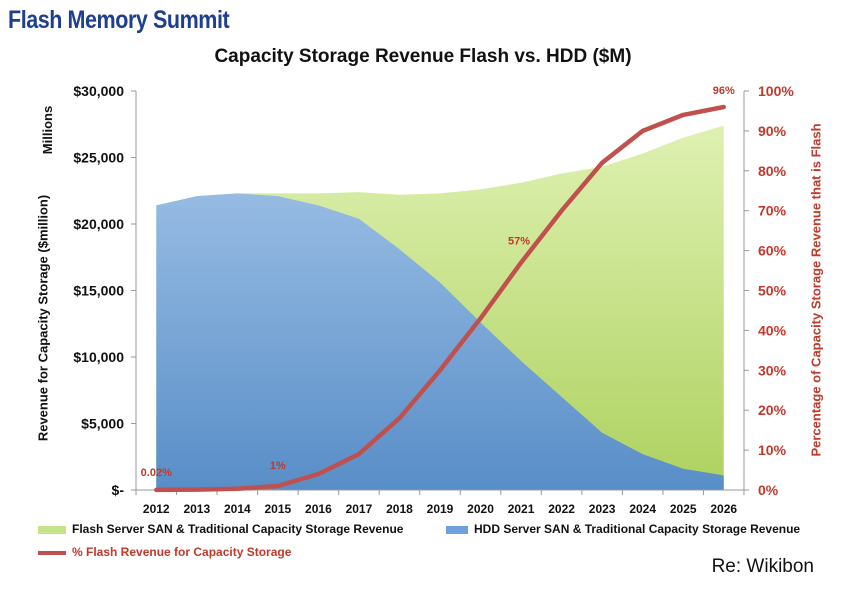  Describe the element at coordinates (772, 211) in the screenshot. I see `y-tick-label-right: 70%` at that location.